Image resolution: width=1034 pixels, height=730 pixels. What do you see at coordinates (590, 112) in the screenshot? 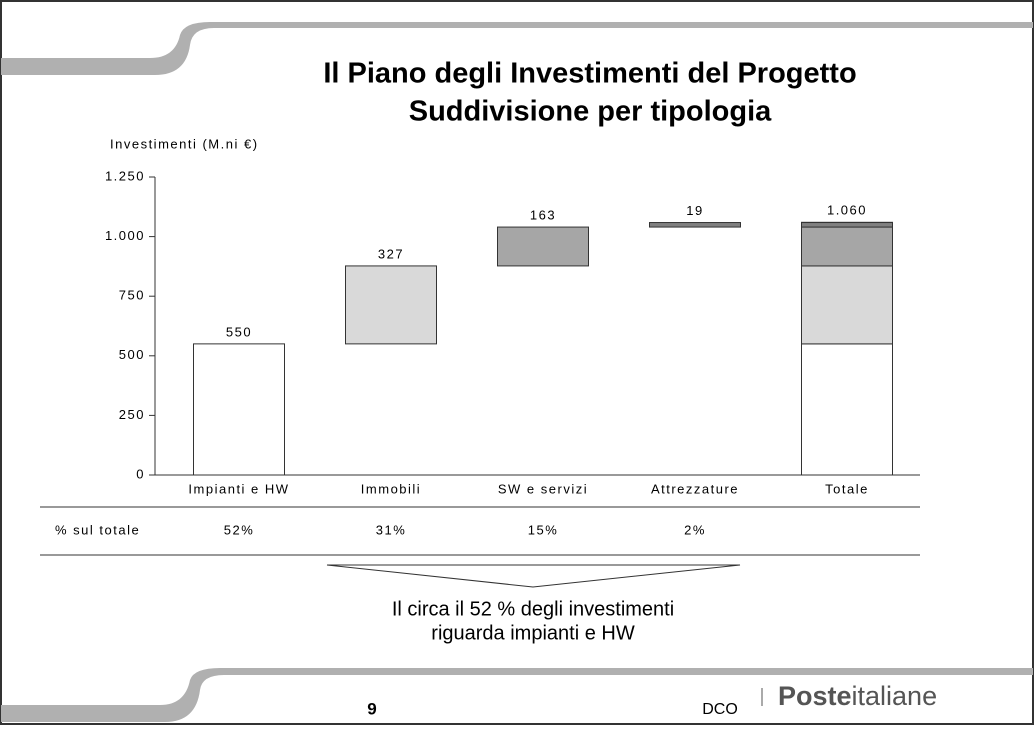
I see `subtitle: Suddivisione per tipologia` at bounding box center [590, 112].